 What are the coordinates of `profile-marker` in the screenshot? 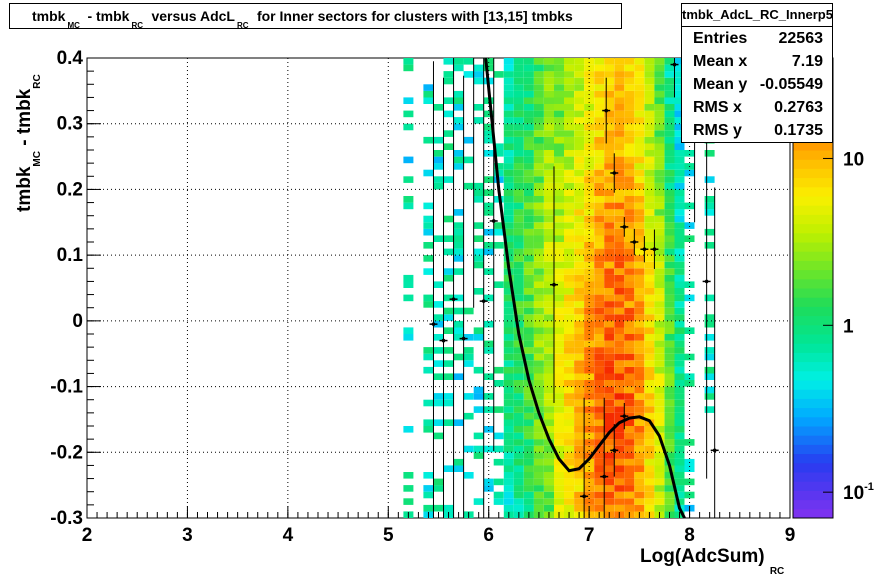 It's located at (624, 416).